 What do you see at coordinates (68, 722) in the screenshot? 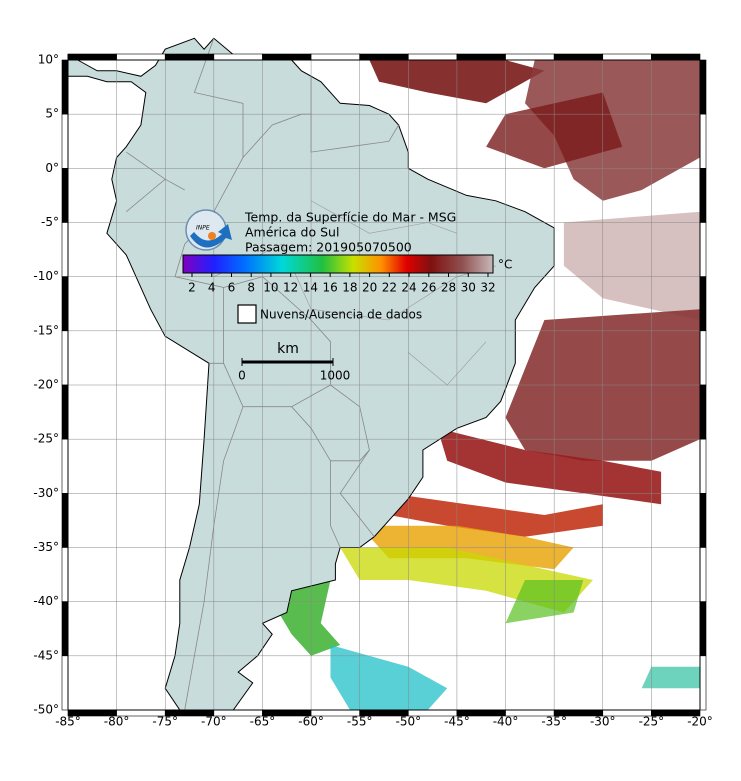
I see `lon-label: -85°` at bounding box center [68, 722].